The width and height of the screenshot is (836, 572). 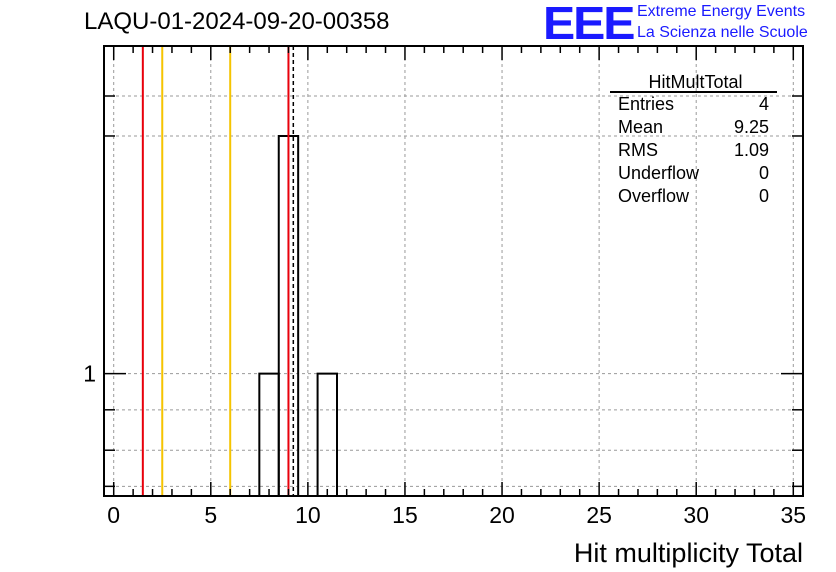 I want to click on x-tick-label: 30, so click(x=696, y=515).